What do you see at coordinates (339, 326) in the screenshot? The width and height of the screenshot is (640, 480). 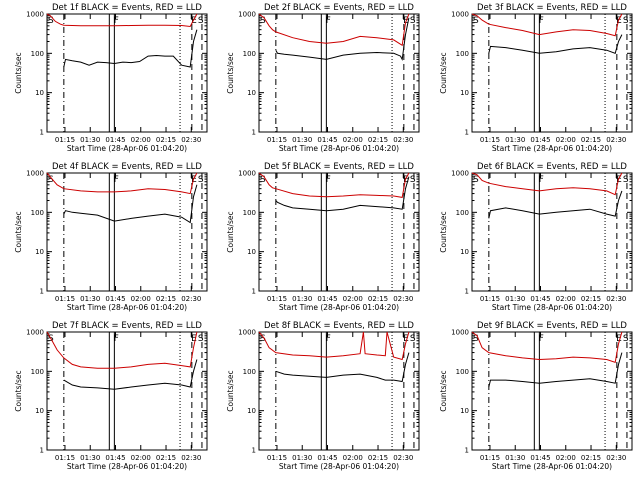 I see `chart-title: Det 8f BLACK = Events, RED = LLD` at bounding box center [339, 326].